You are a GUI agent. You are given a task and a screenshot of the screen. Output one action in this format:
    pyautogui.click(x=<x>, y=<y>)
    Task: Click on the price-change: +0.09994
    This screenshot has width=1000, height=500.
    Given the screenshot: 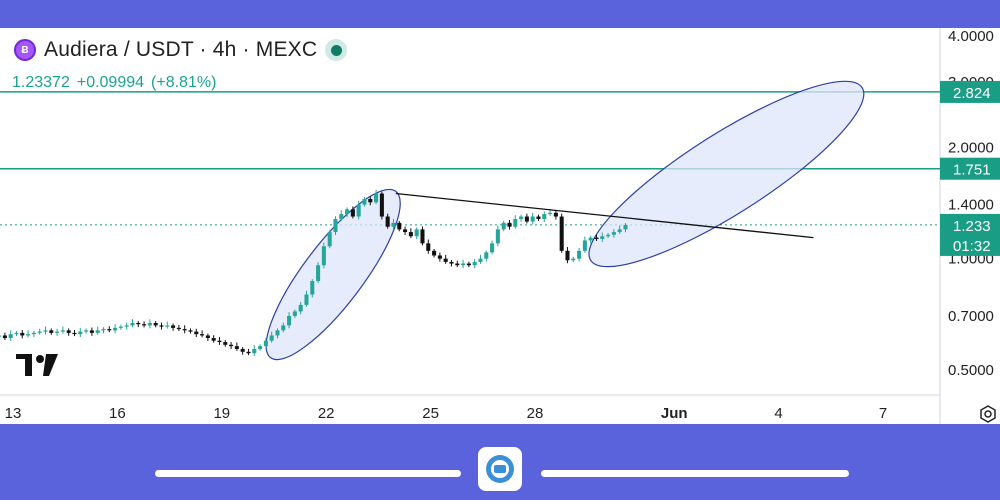 What is the action you would take?
    pyautogui.click(x=110, y=82)
    